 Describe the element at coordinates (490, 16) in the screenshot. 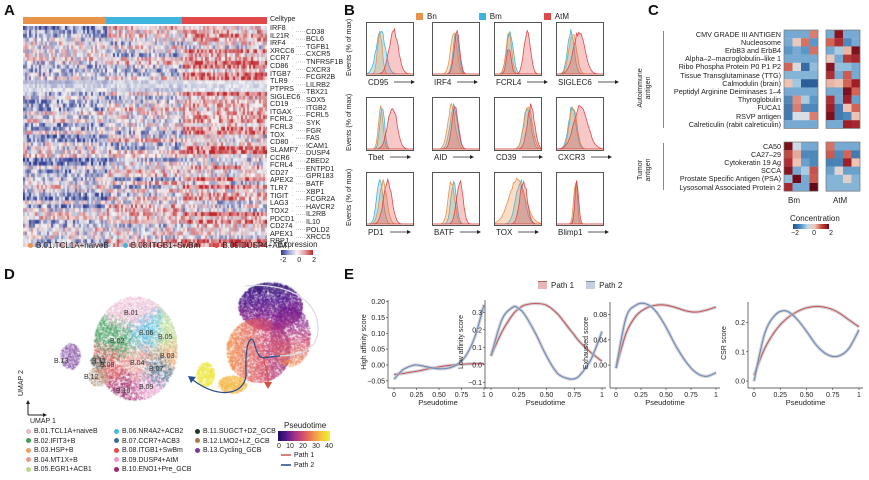

I see `legend-item-bm: Bm` at that location.